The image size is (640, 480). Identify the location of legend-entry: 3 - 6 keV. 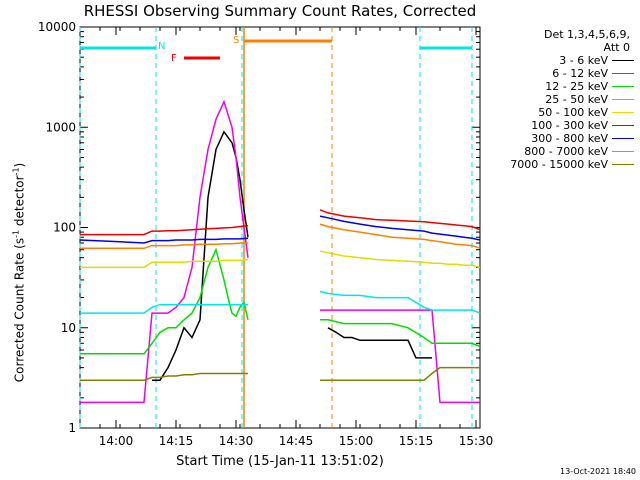
(560, 60).